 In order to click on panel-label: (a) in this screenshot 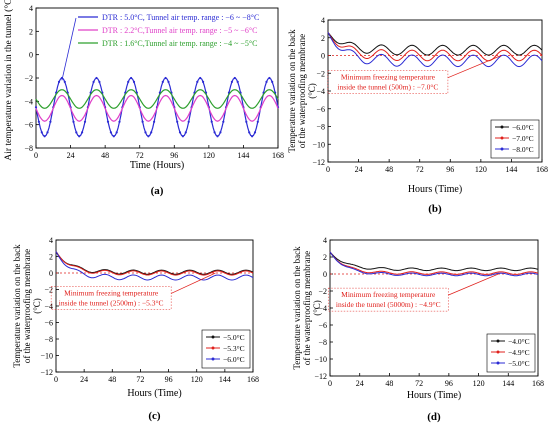, I will do `click(157, 191)`.